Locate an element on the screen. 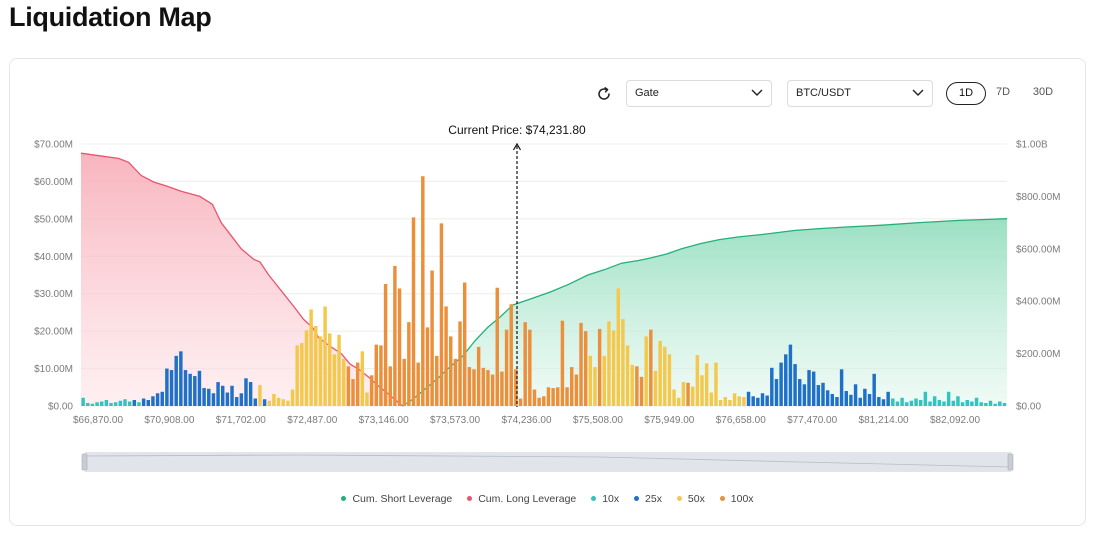 The width and height of the screenshot is (1095, 533). range-slider is located at coordinates (547, 462).